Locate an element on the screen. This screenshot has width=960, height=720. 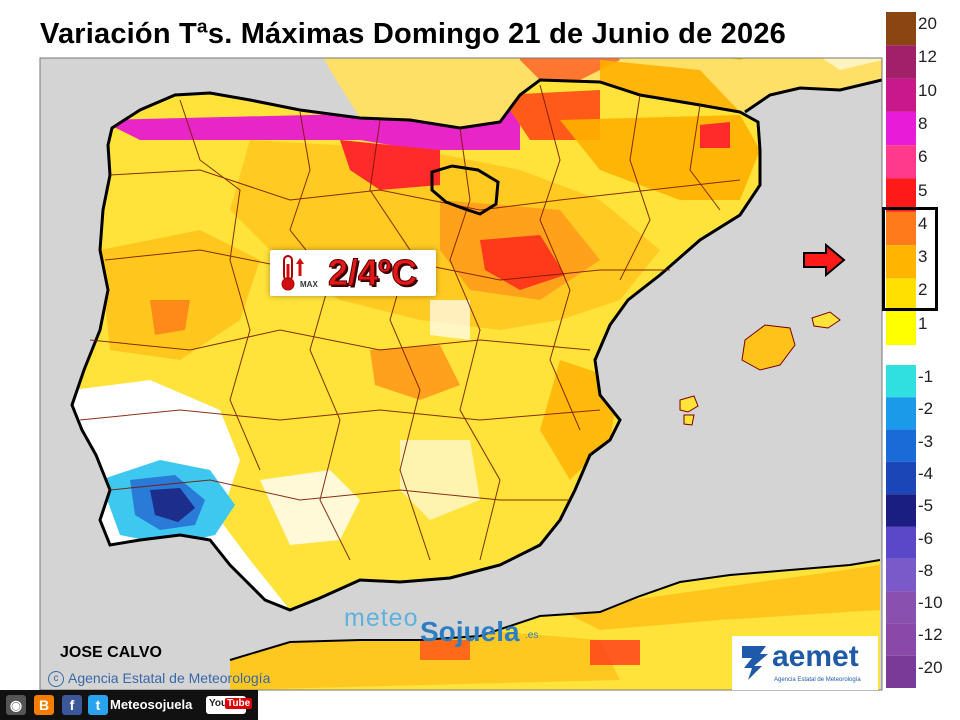
red-arrow-icon is located at coordinates (824, 260).